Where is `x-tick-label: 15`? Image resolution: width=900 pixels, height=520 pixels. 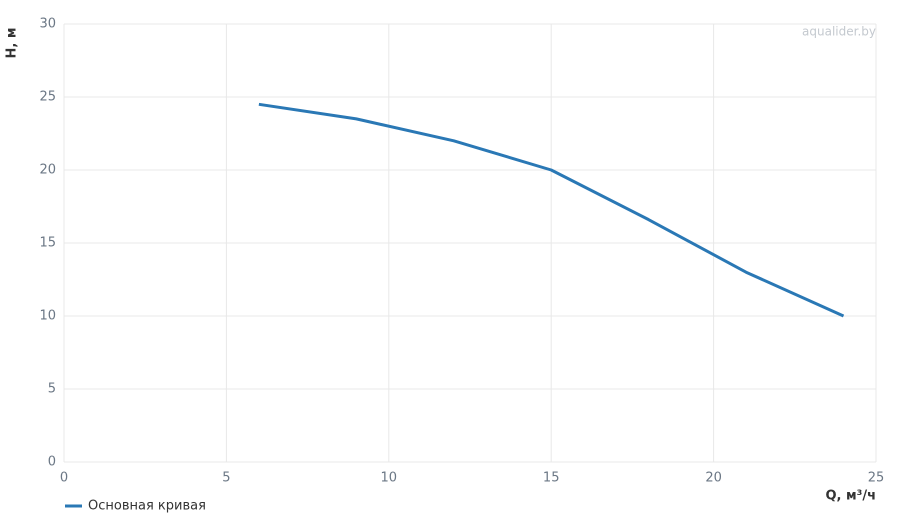 x-tick-label: 15 is located at coordinates (551, 478).